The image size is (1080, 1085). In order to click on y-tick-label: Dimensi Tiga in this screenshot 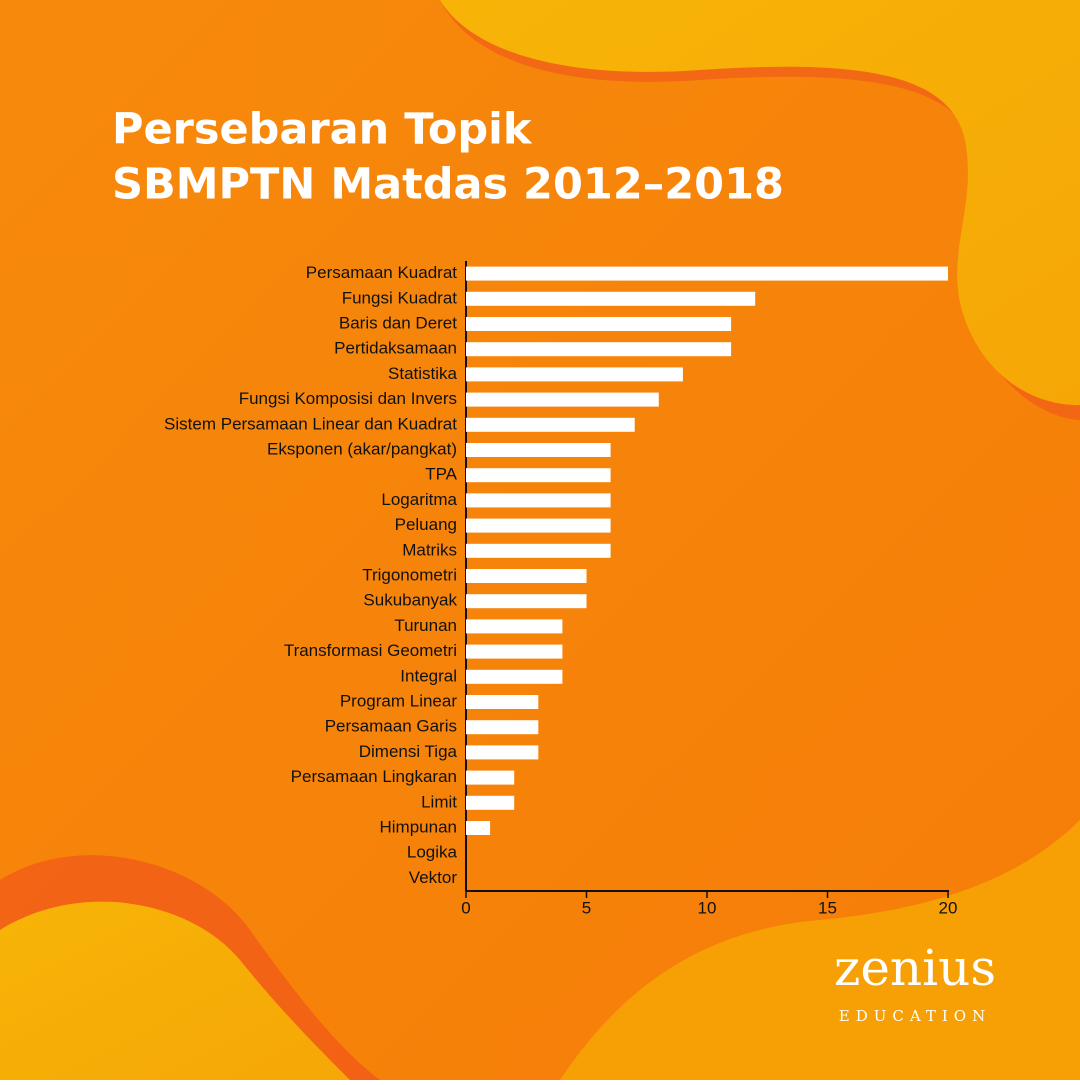, I will do `click(408, 751)`.